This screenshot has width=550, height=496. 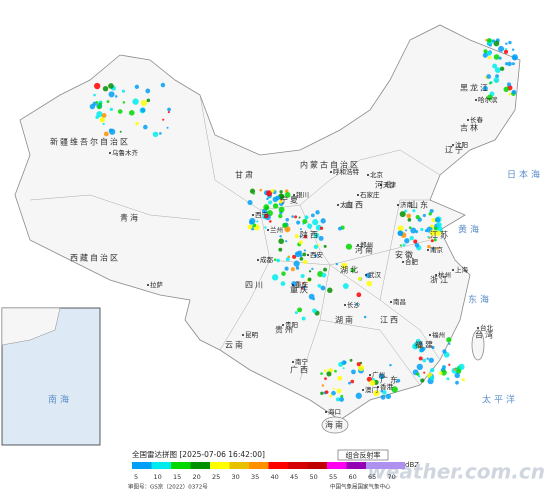 I want to click on city-label: 成都, so click(x=267, y=259).